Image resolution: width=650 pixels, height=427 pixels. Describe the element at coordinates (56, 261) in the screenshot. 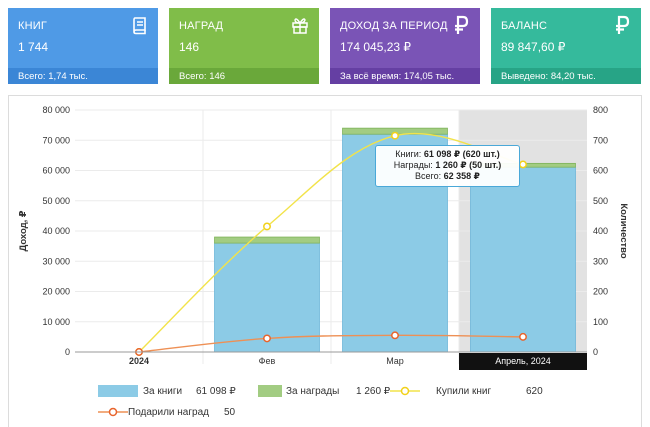

I see `y-tick-label: 30 000` at that location.